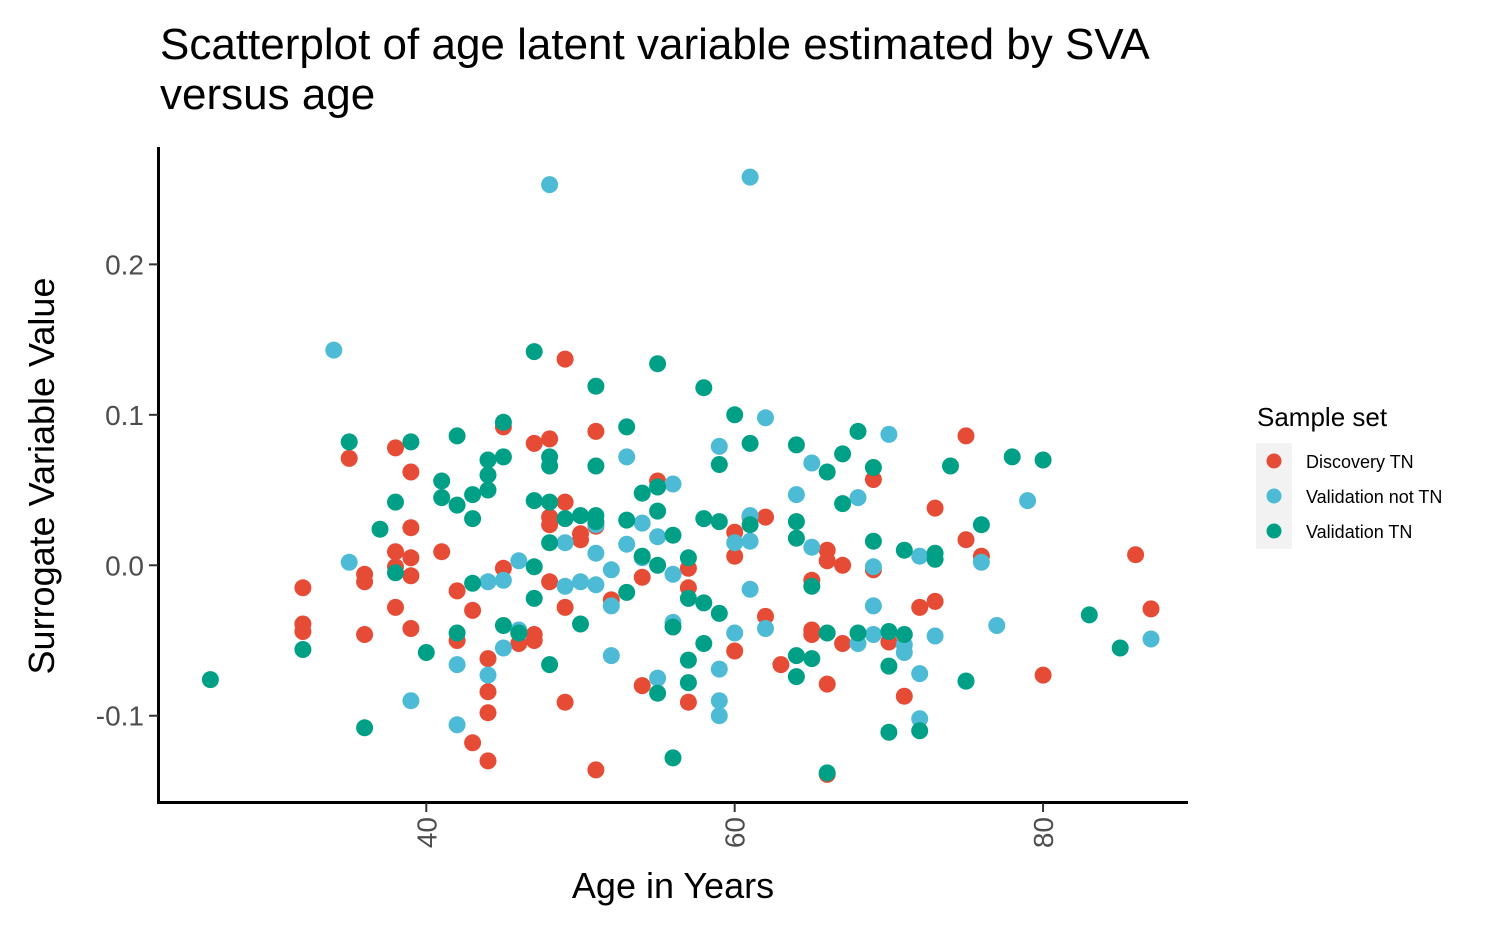  Describe the element at coordinates (1274, 531) in the screenshot. I see `legend-key-validation-tn` at that location.